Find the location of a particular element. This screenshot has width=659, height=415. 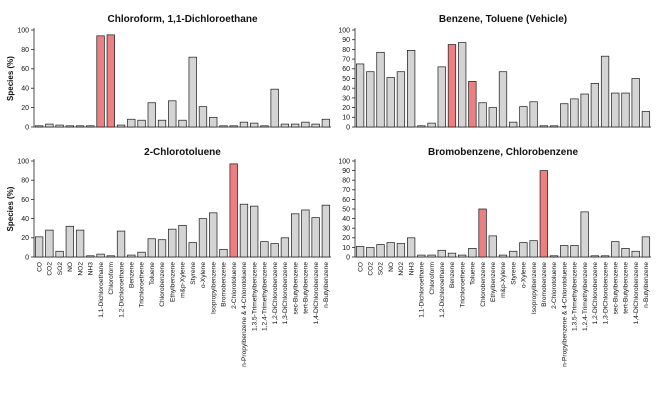

y-tick-label: 30 is located at coordinates (346, 98).